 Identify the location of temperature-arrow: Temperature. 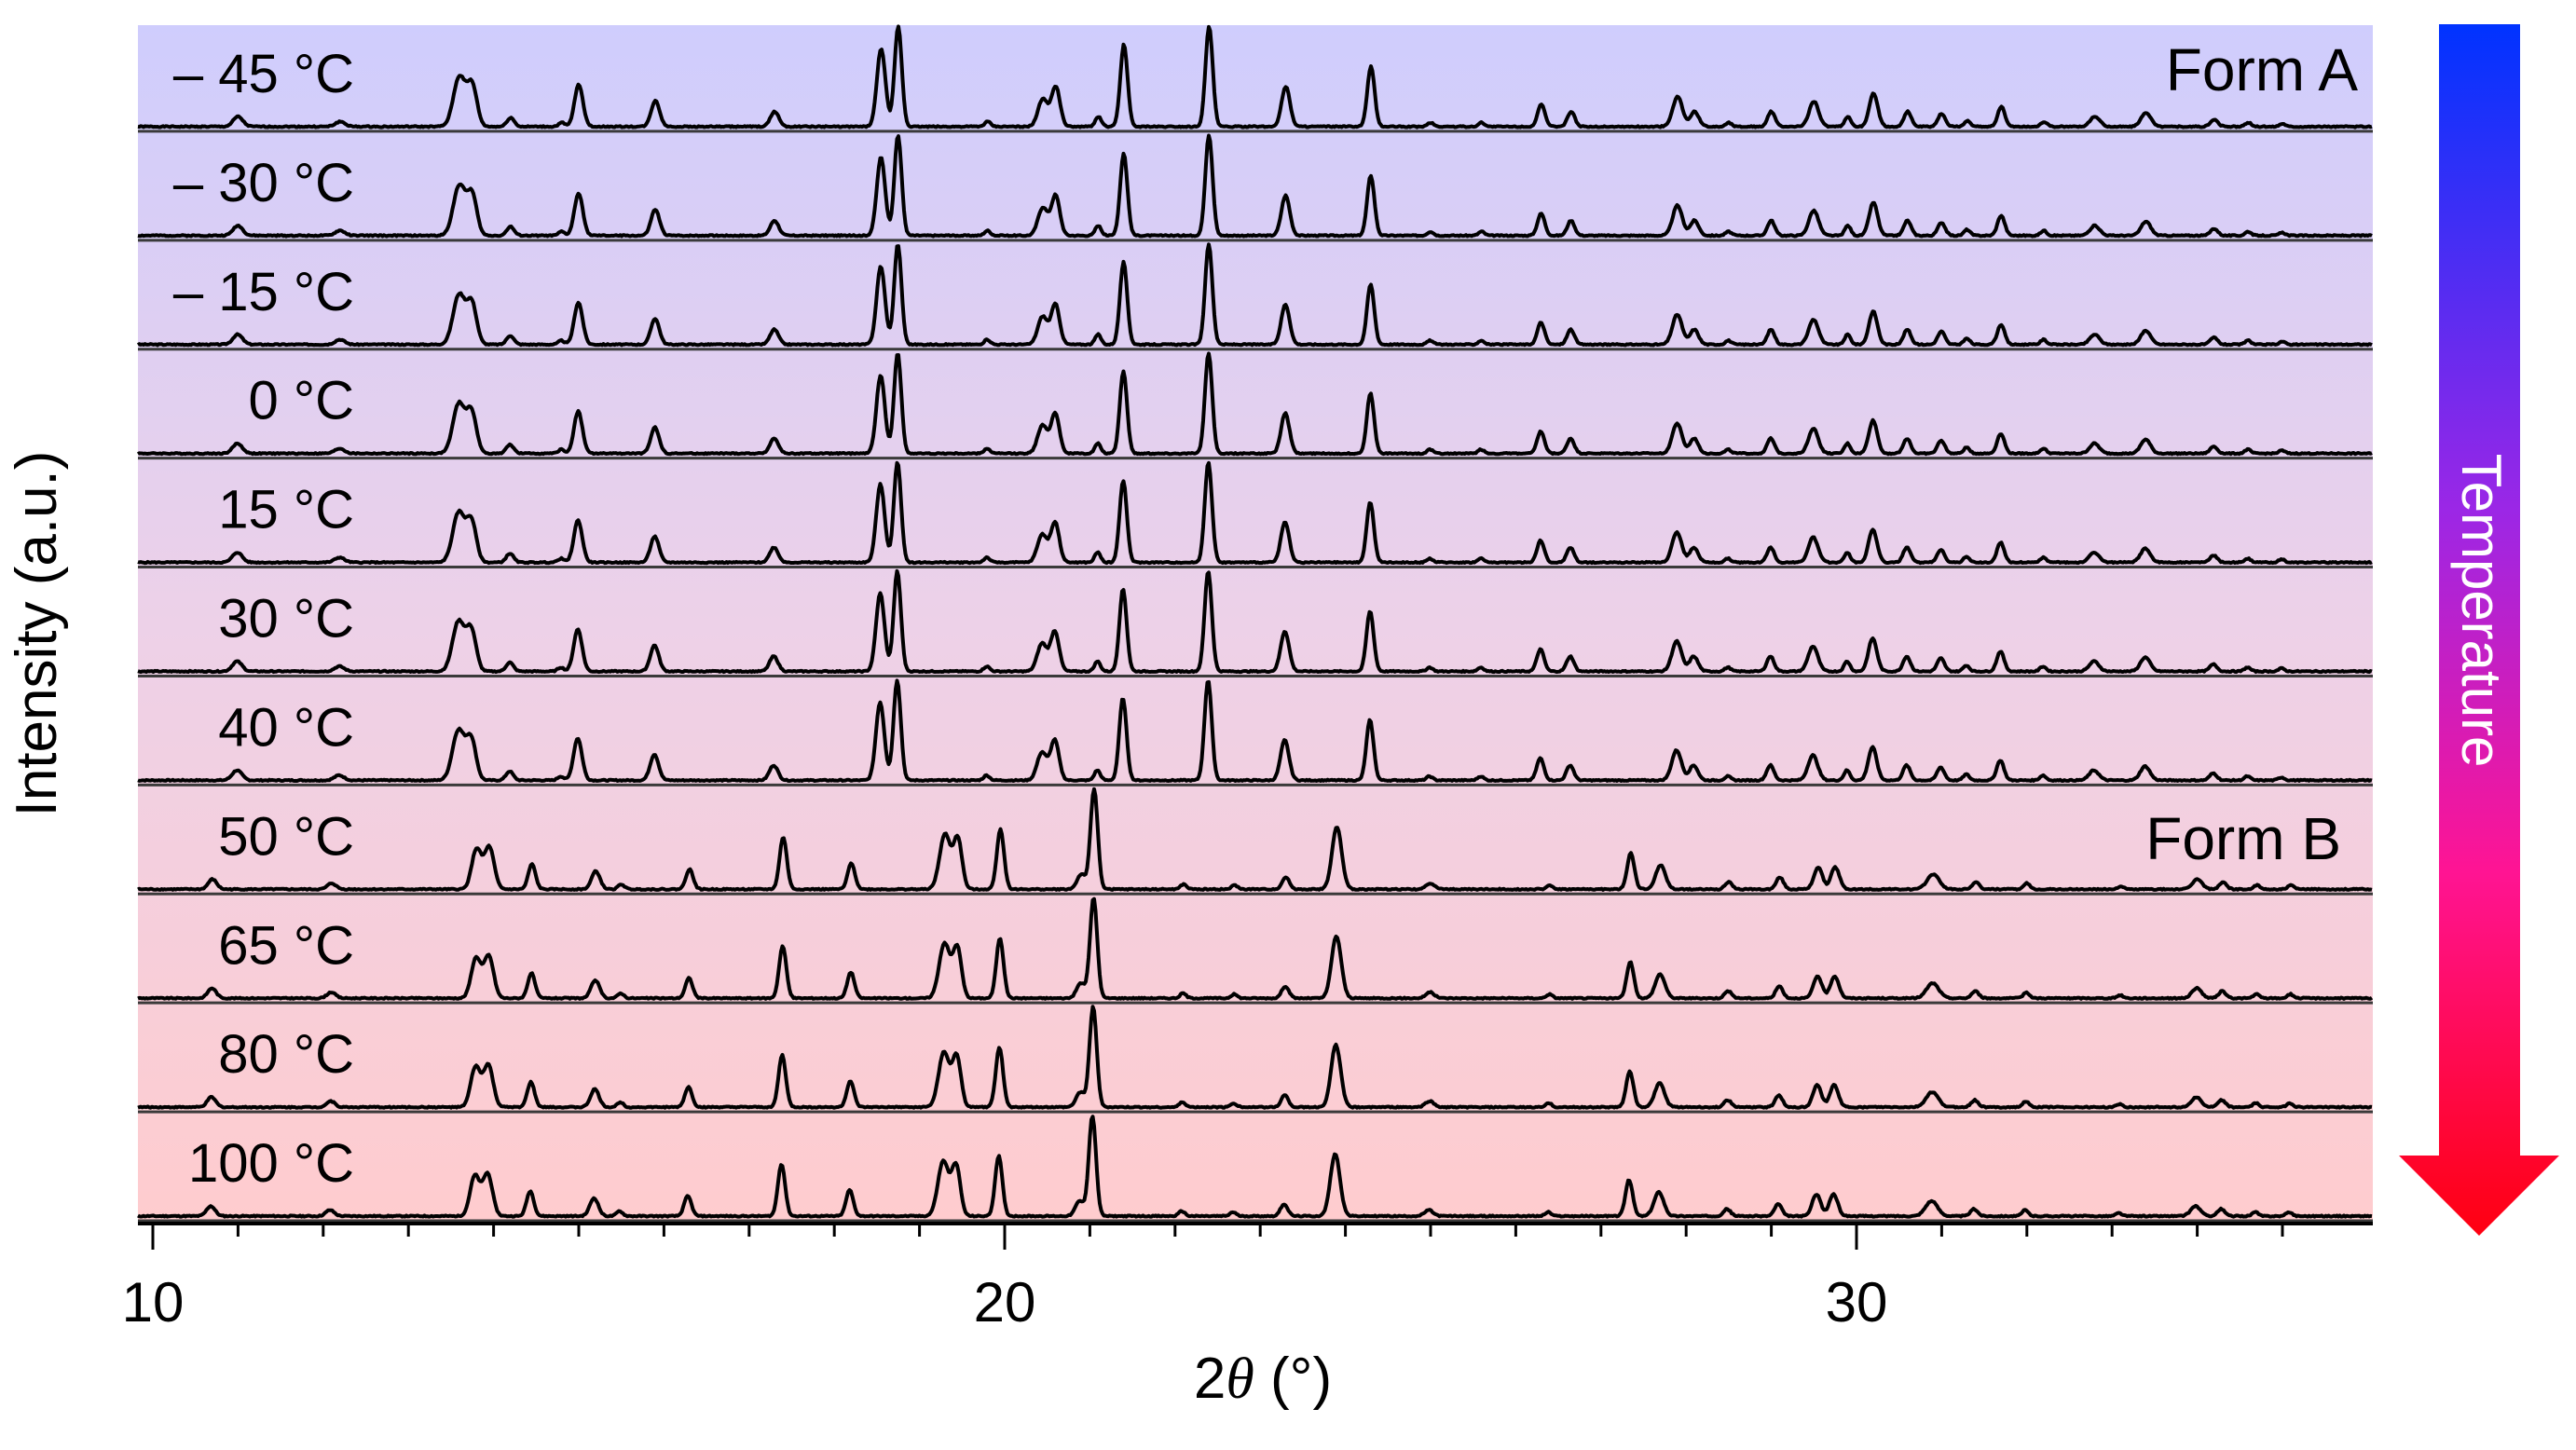
(2479, 630).